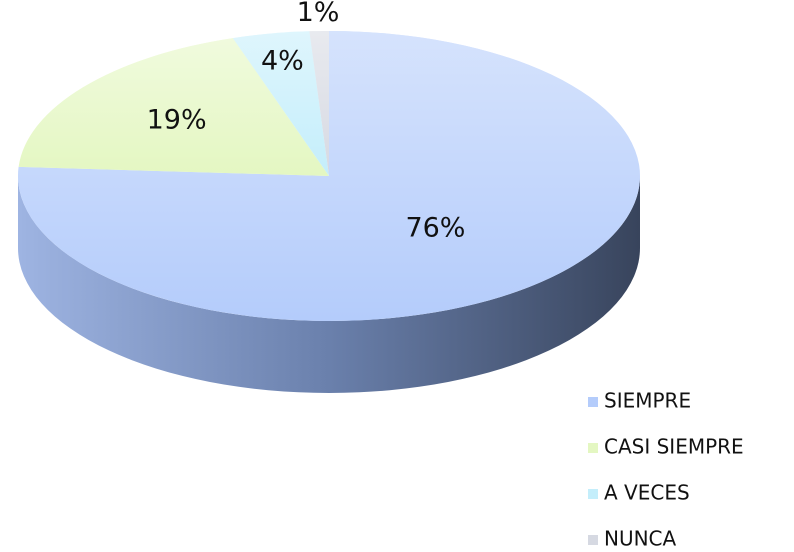 This screenshot has width=794, height=552. I want to click on data-label: 76%, so click(435, 227).